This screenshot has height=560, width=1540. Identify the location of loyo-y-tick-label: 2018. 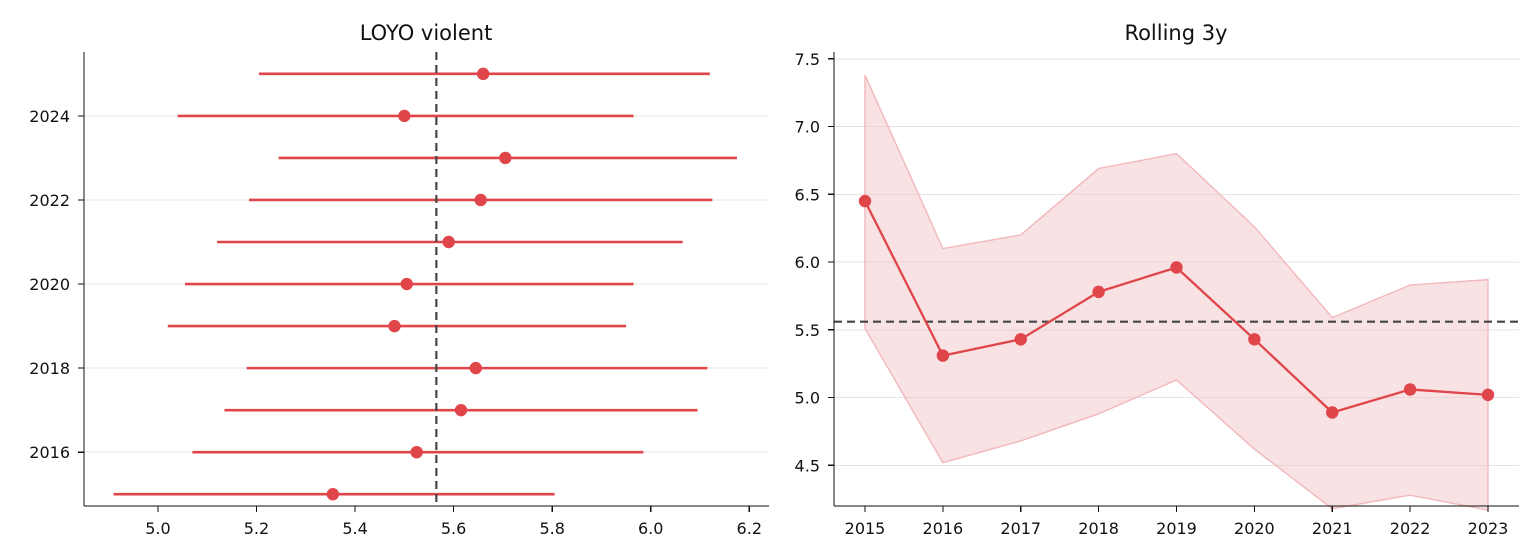
(49, 368).